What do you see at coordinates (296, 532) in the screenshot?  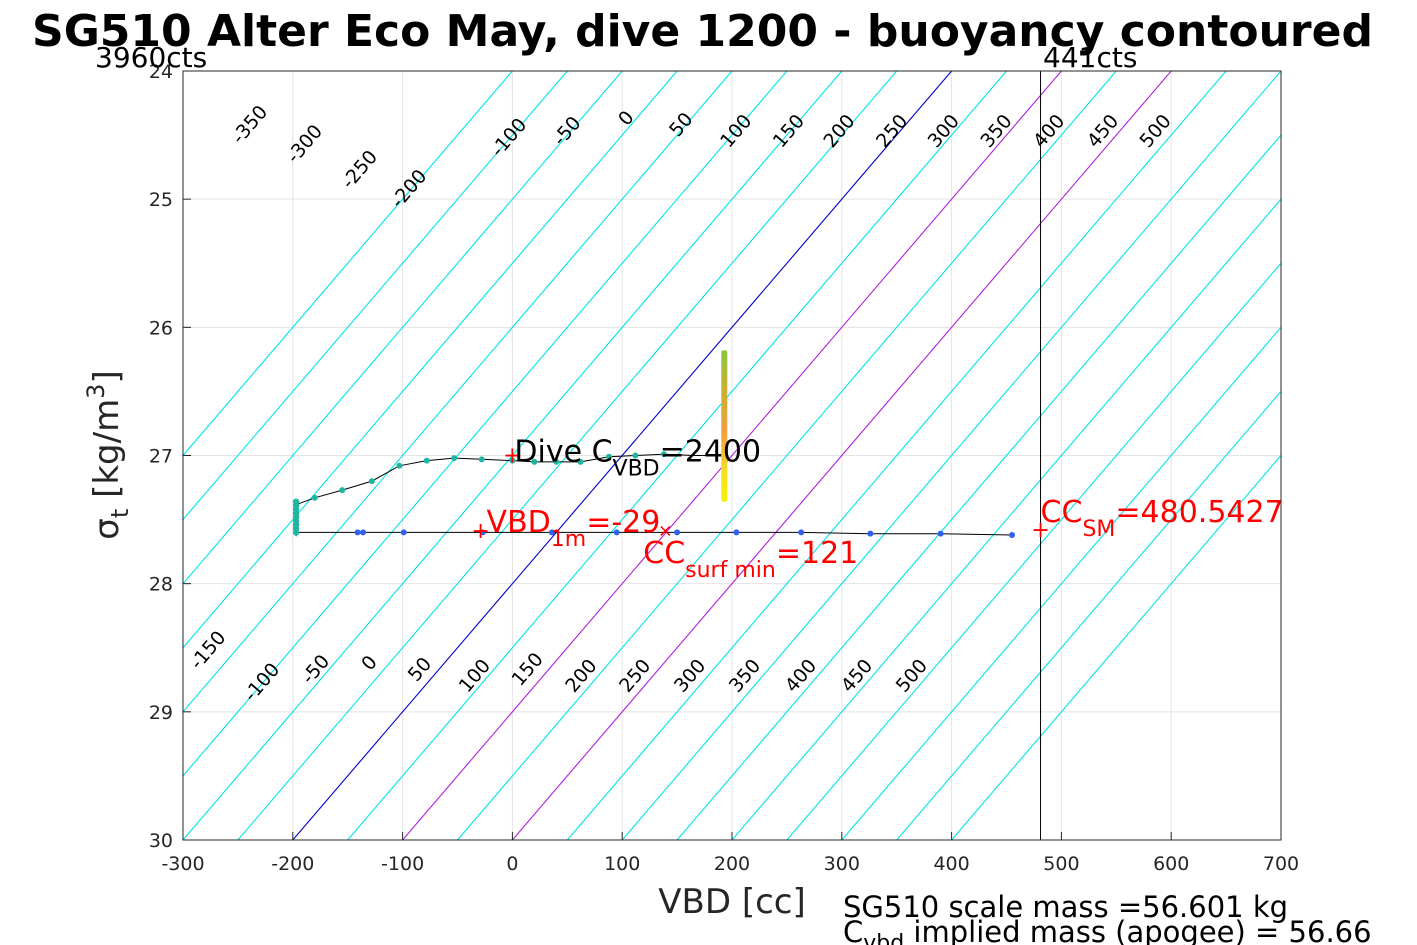 I see `bottom-point` at bounding box center [296, 532].